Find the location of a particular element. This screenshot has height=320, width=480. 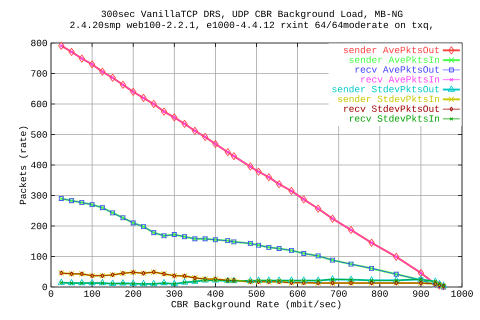

legend-label: recv StdevPktsOut is located at coordinates (391, 108).